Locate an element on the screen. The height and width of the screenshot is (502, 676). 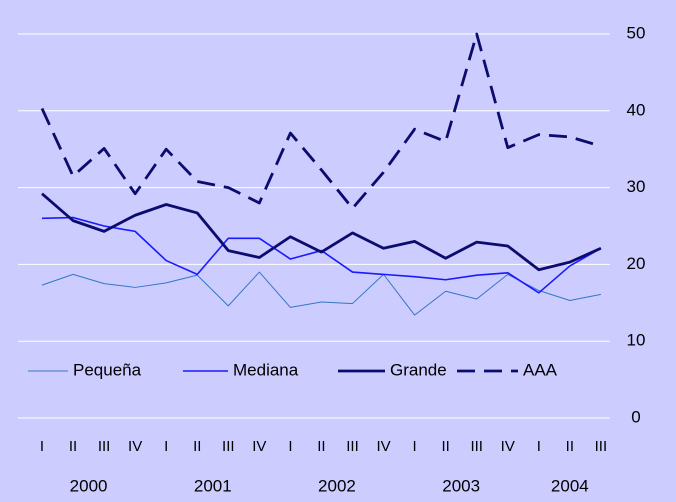
y-tick-label: 20 is located at coordinates (636, 263).